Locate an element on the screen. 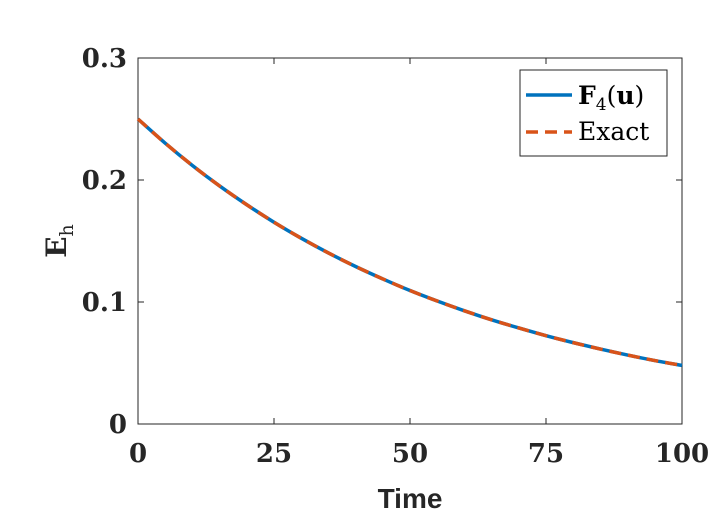 The image size is (725, 525). svg-text: Eh is located at coordinates (59, 241).